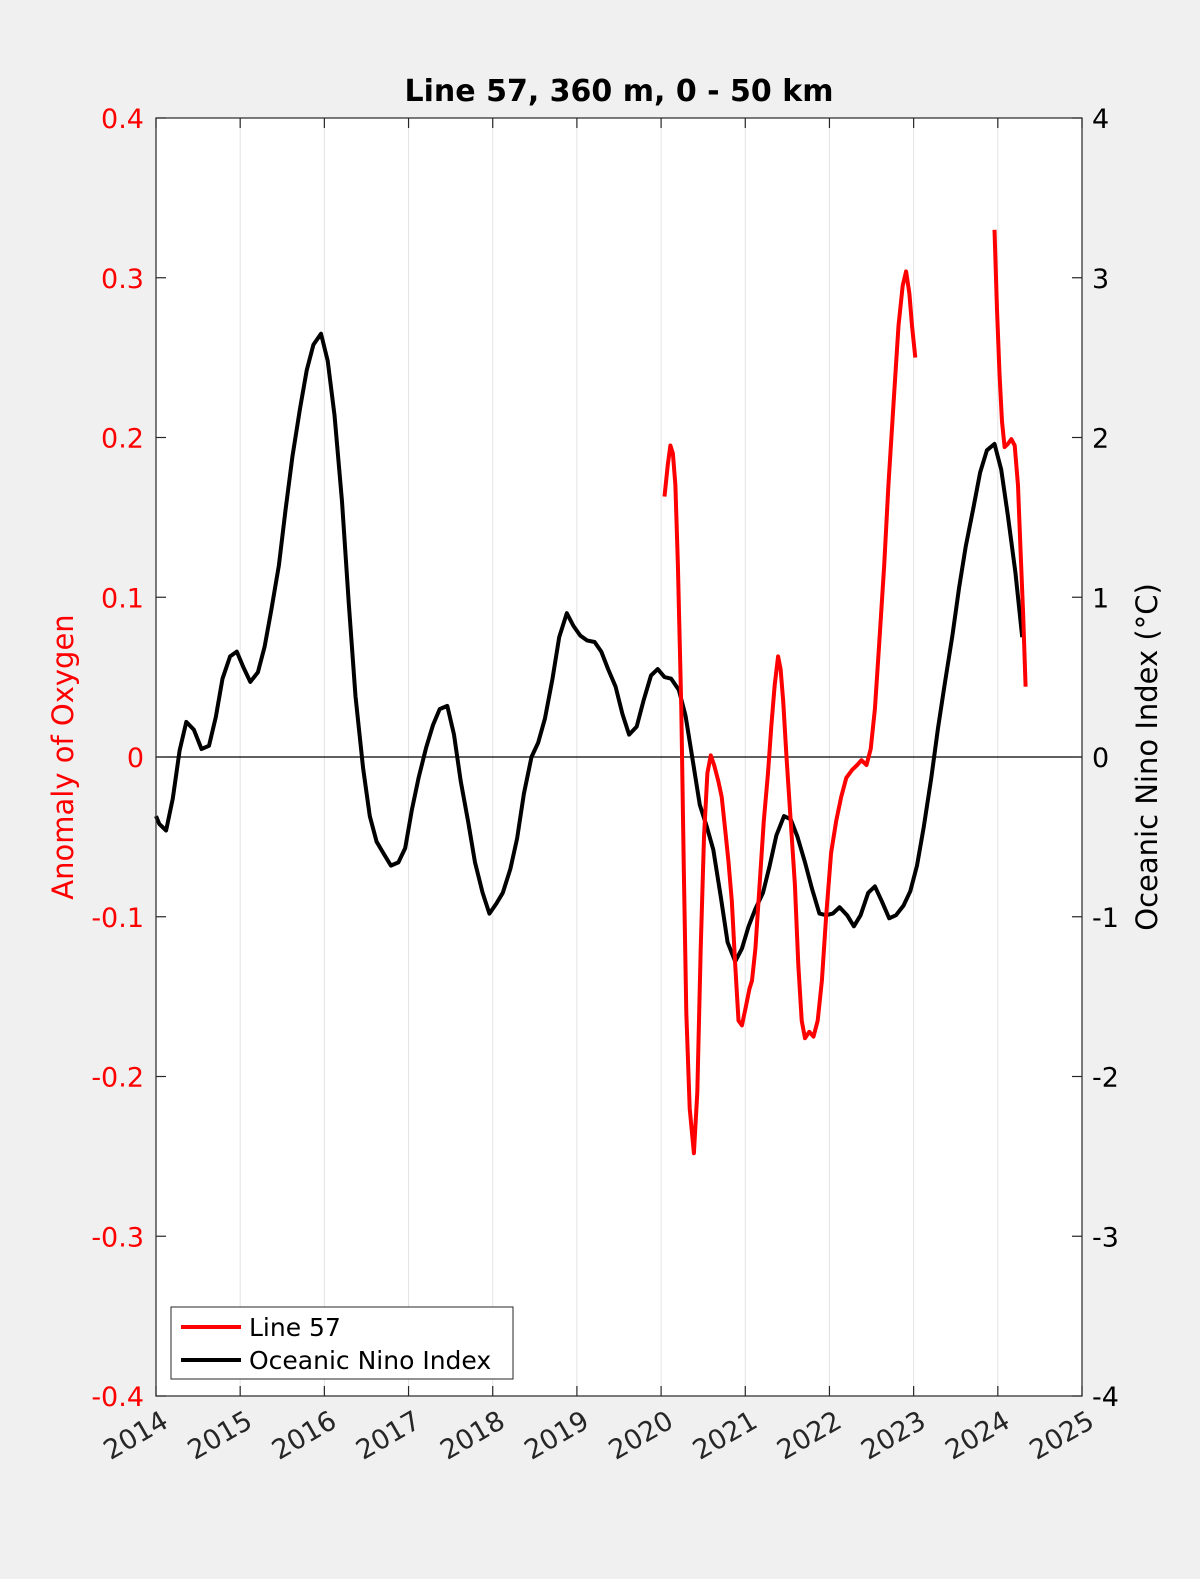 This screenshot has height=1579, width=1200. Describe the element at coordinates (1105, 1078) in the screenshot. I see `y-right-tick-label: -2` at that location.